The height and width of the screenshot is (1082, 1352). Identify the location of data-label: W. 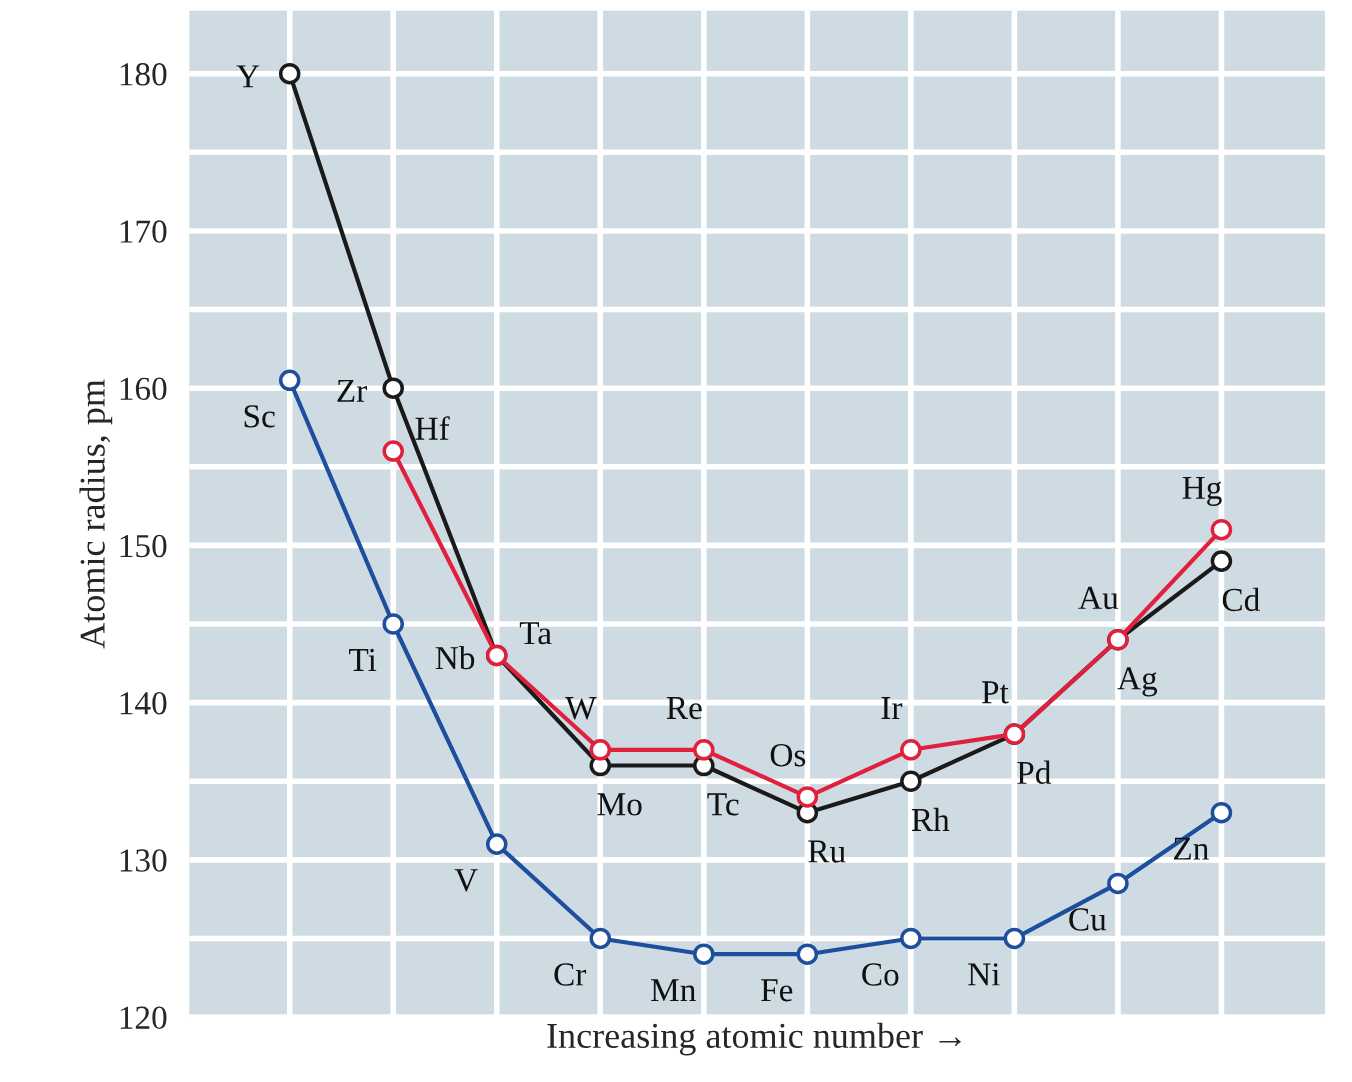
(581, 708).